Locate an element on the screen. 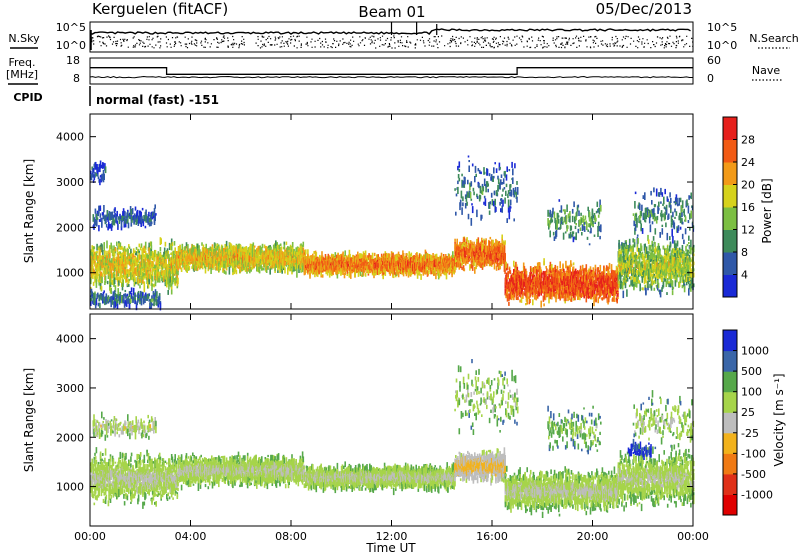 The height and width of the screenshot is (554, 800). nsearch-dots is located at coordinates (392, 42).